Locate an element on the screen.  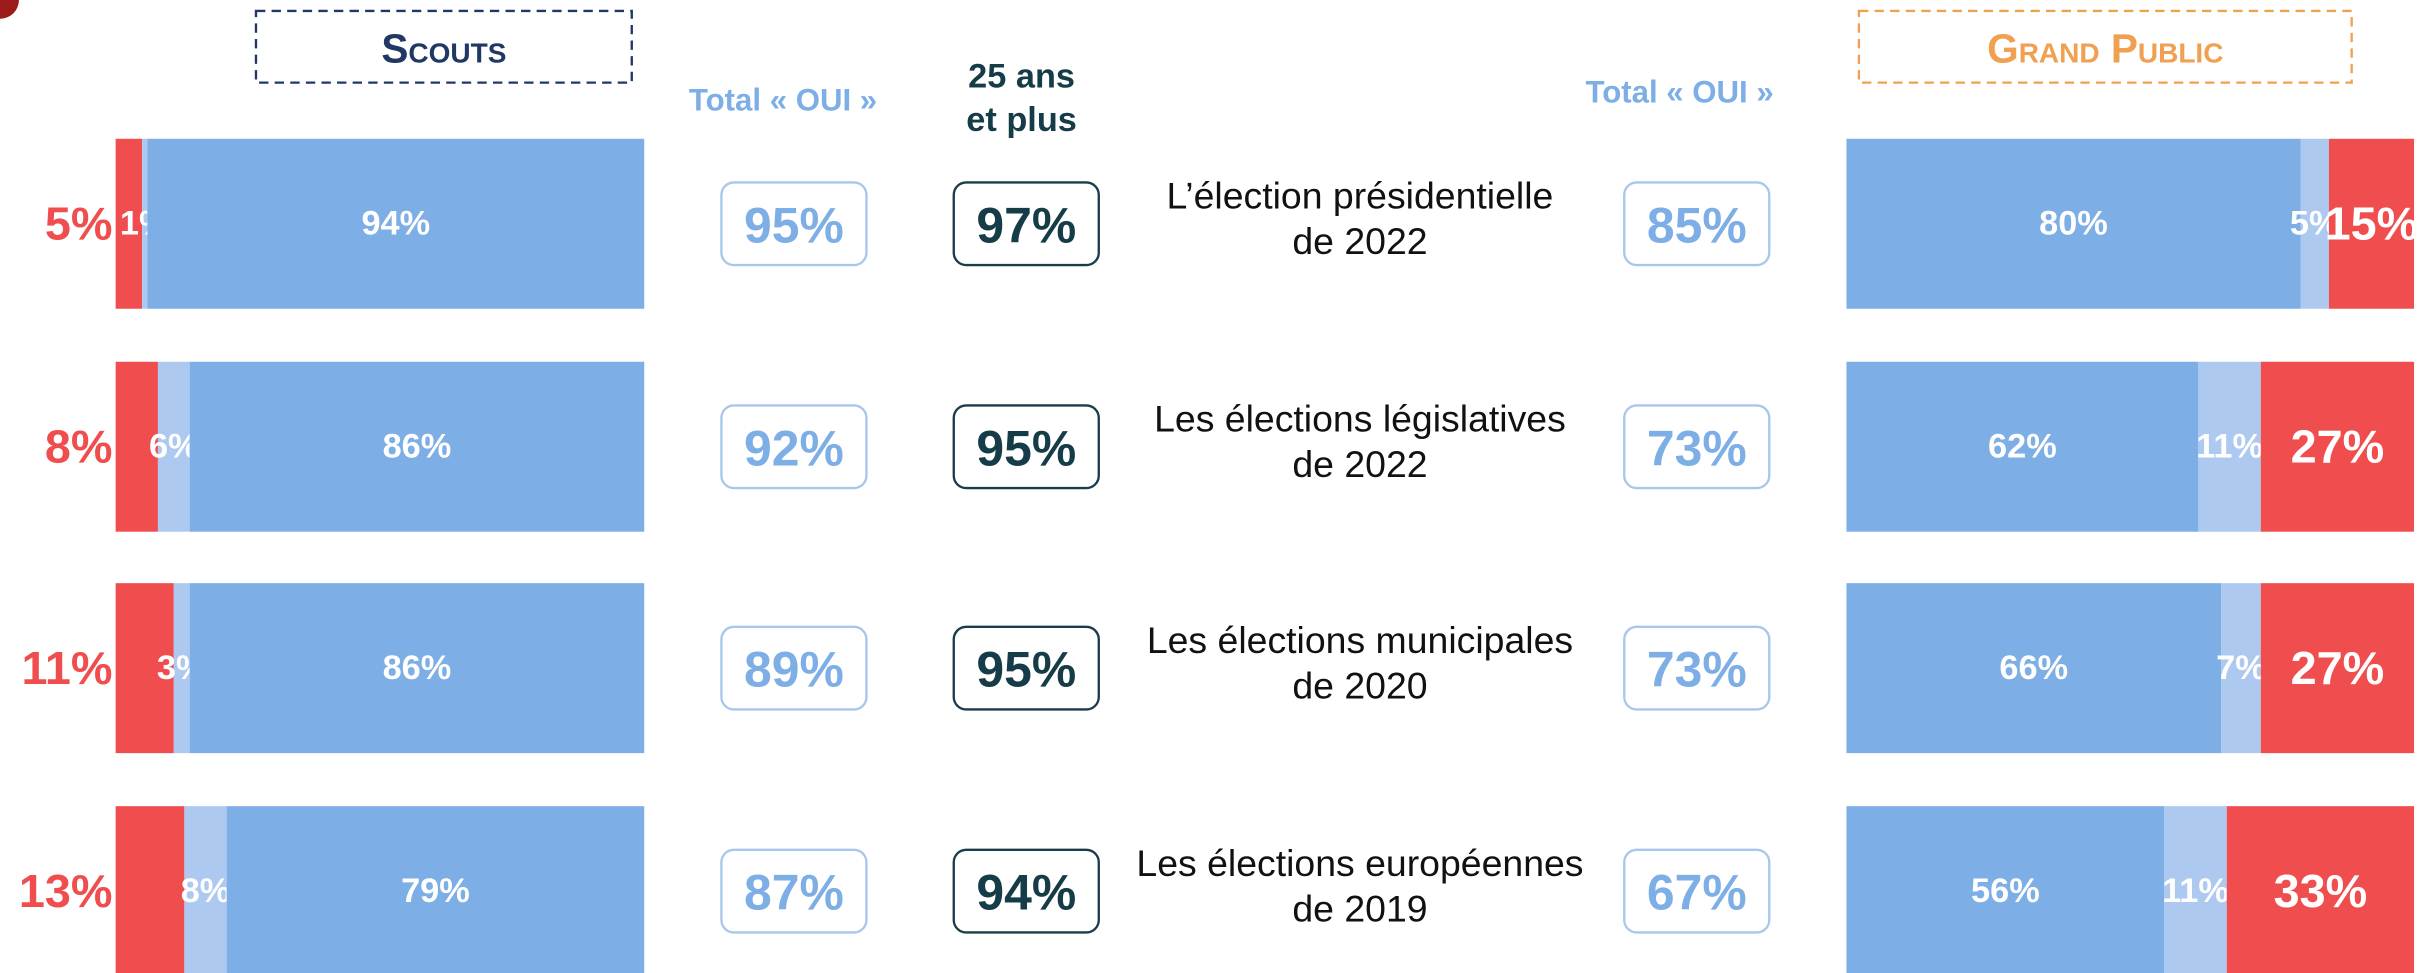
value-label: 56% is located at coordinates (2005, 891).